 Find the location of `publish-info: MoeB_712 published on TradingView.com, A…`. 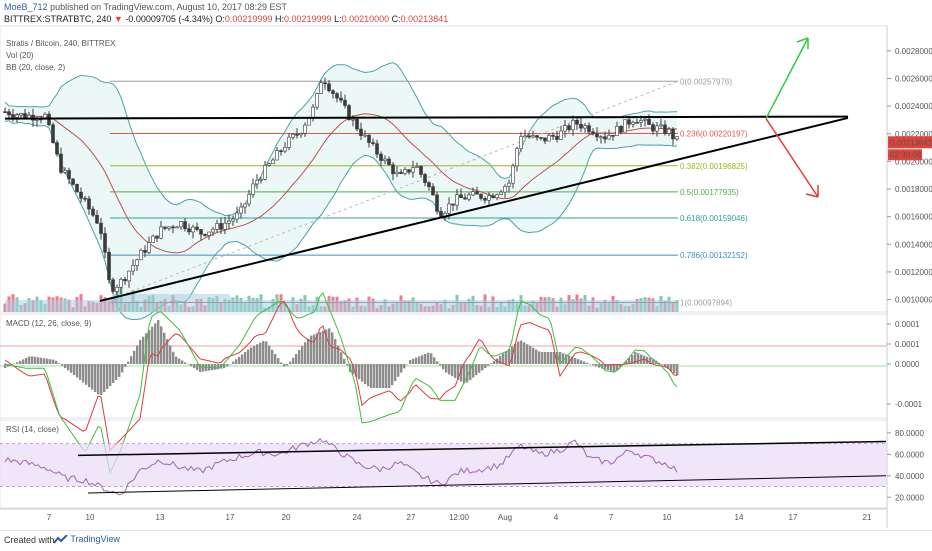

publish-info: MoeB_712 published on TradingView.com, A… is located at coordinates (145, 7).